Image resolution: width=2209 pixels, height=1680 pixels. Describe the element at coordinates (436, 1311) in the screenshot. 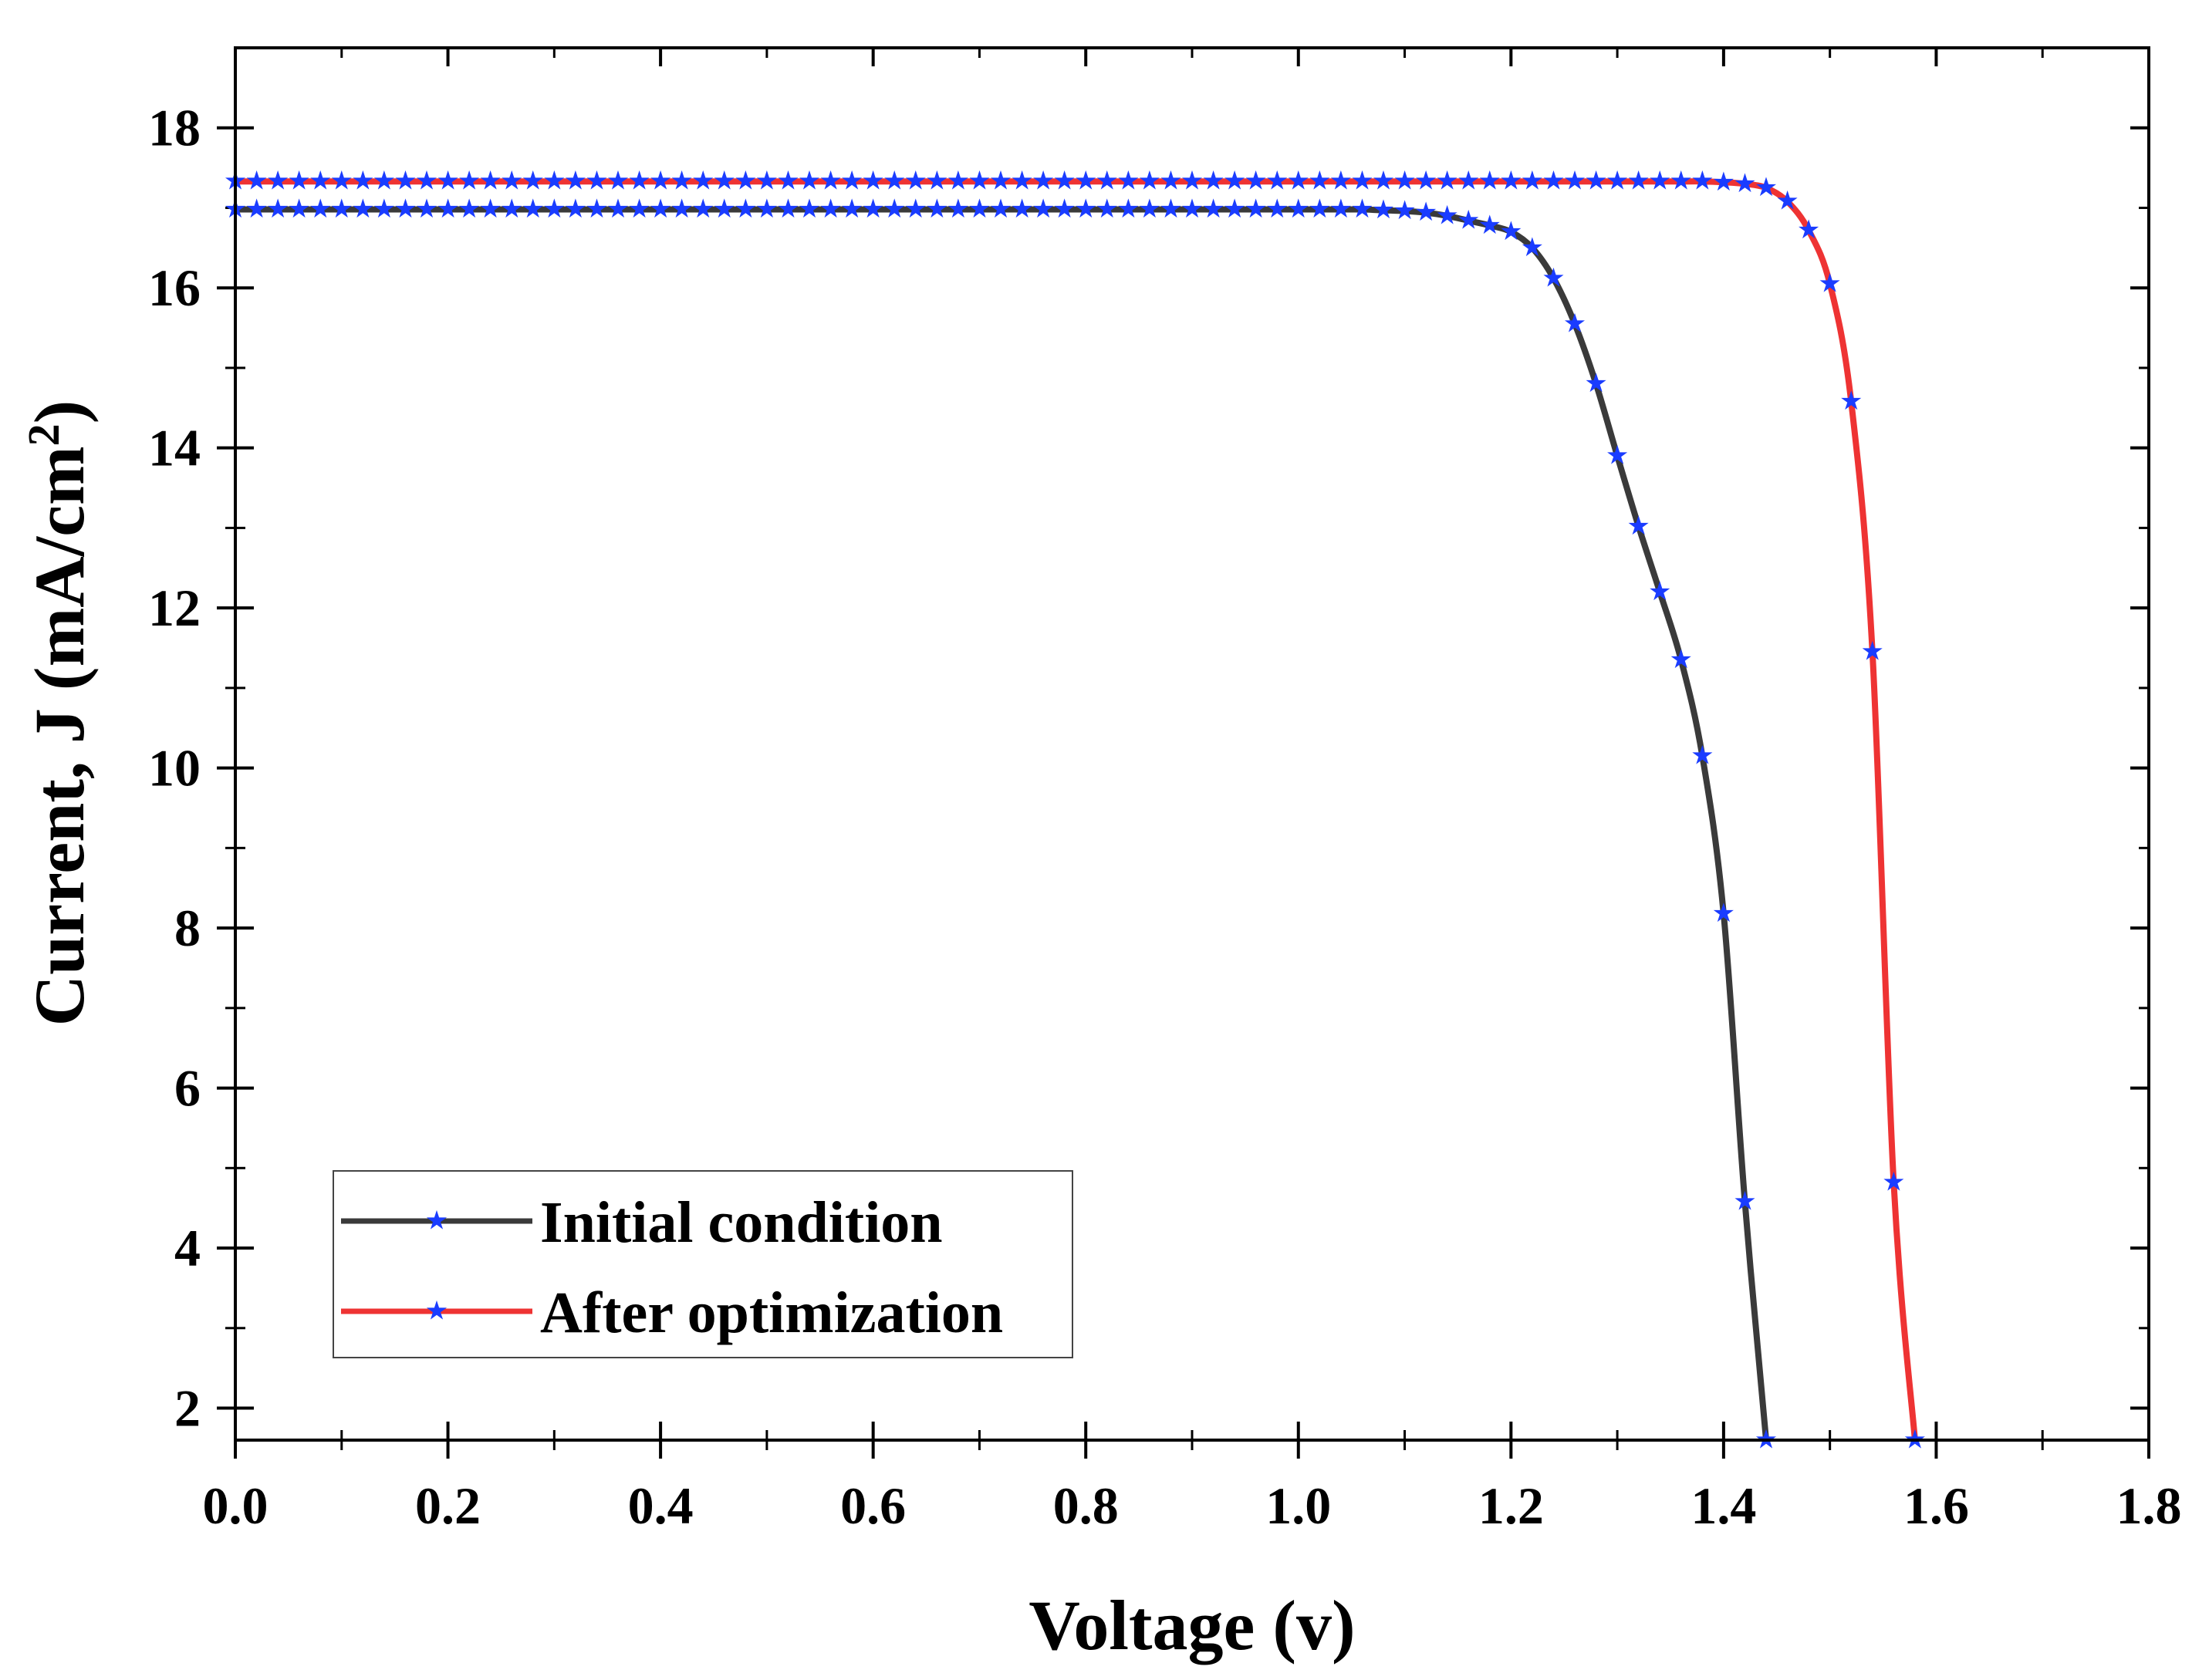

I see `legend-marker-optimized: ★` at that location.